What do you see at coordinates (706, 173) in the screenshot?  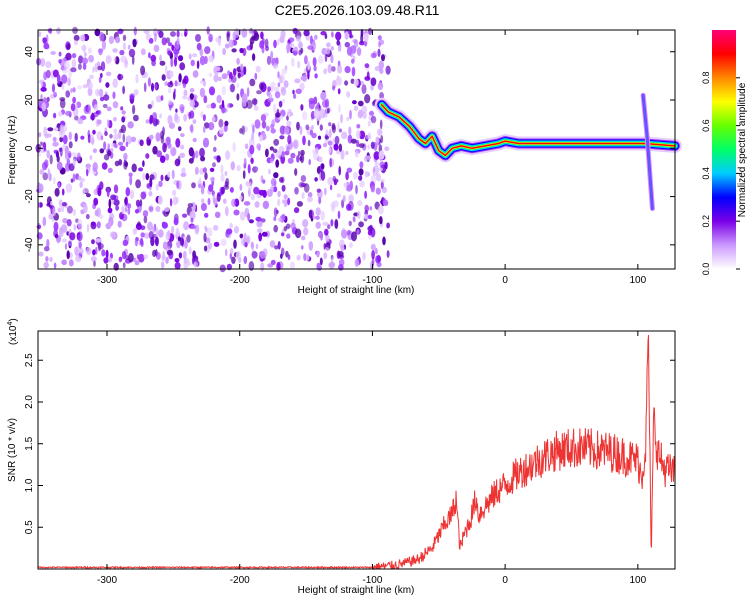 I see `colorbar-tick-label: 0.4` at bounding box center [706, 173].